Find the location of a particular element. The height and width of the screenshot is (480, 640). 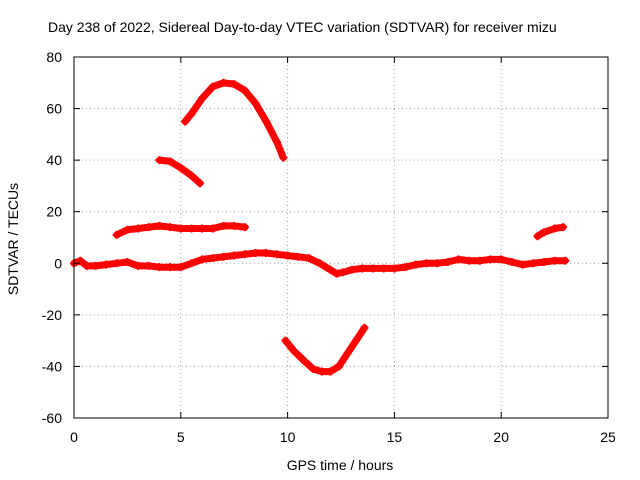

y-tick-label: -20 is located at coordinates (52, 315).